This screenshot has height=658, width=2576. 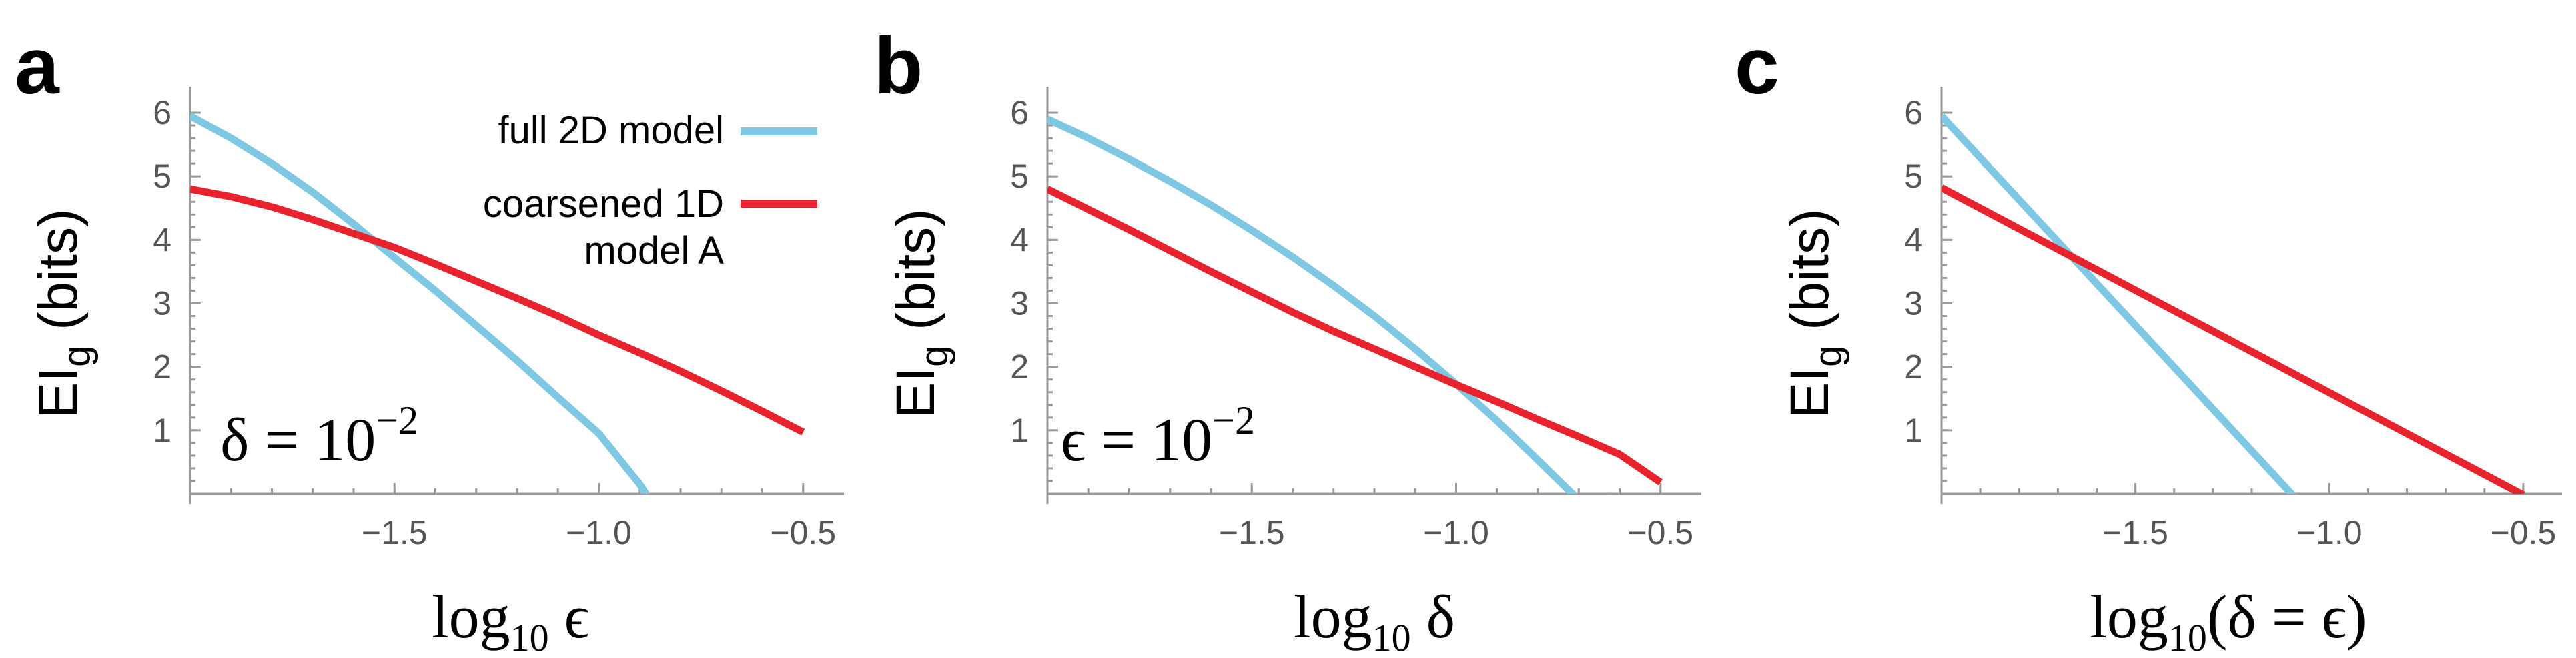 What do you see at coordinates (63, 314) in the screenshot?
I see `y-axis-label-a: EIg (bits)` at bounding box center [63, 314].